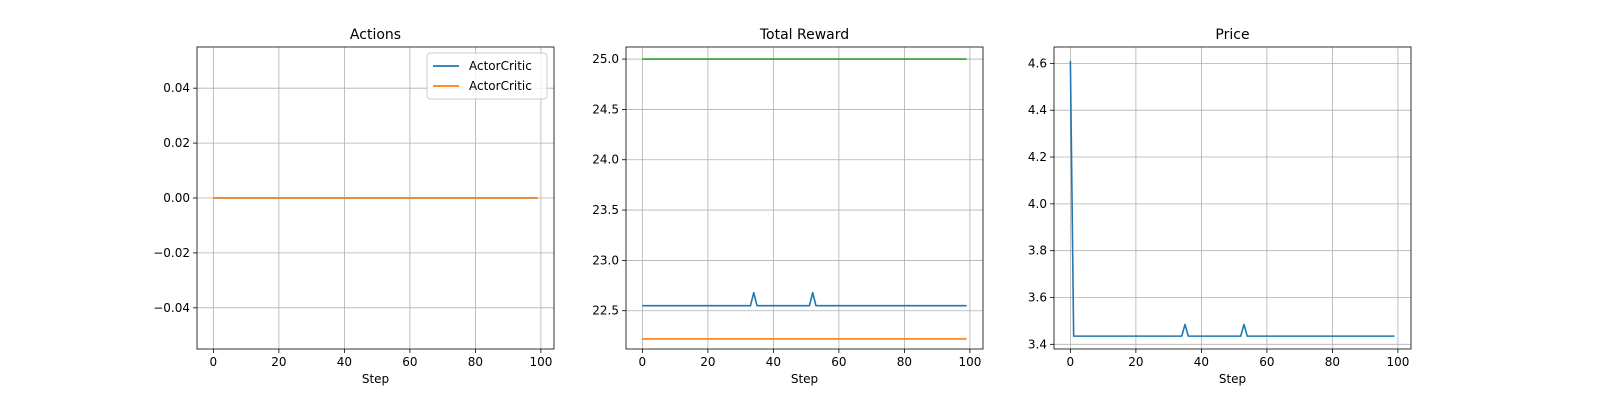 This screenshot has height=400, width=1600. What do you see at coordinates (605, 59) in the screenshot?
I see `y-tick-label: 25.0` at bounding box center [605, 59].